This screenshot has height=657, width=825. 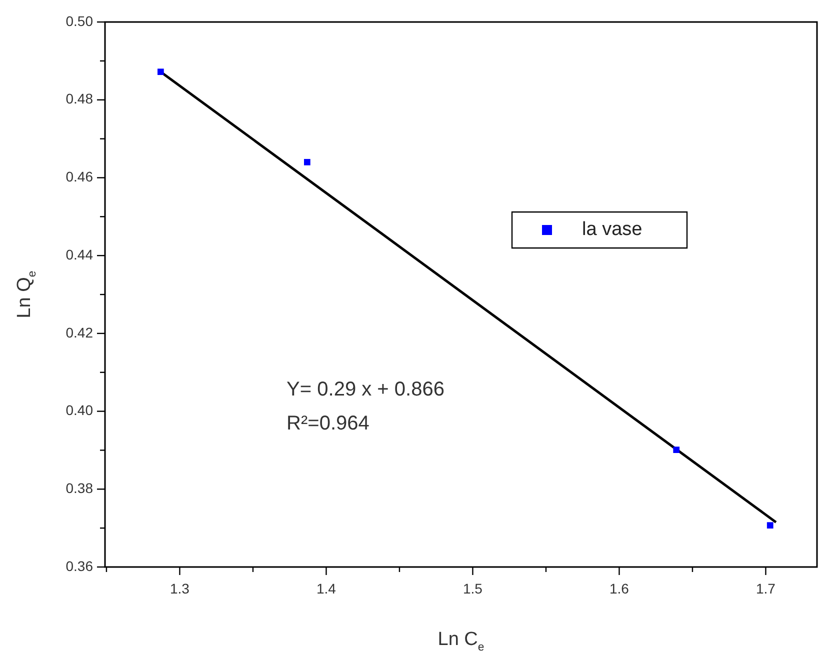 What do you see at coordinates (326, 588) in the screenshot?
I see `x-tick-label: 1.4` at bounding box center [326, 588].